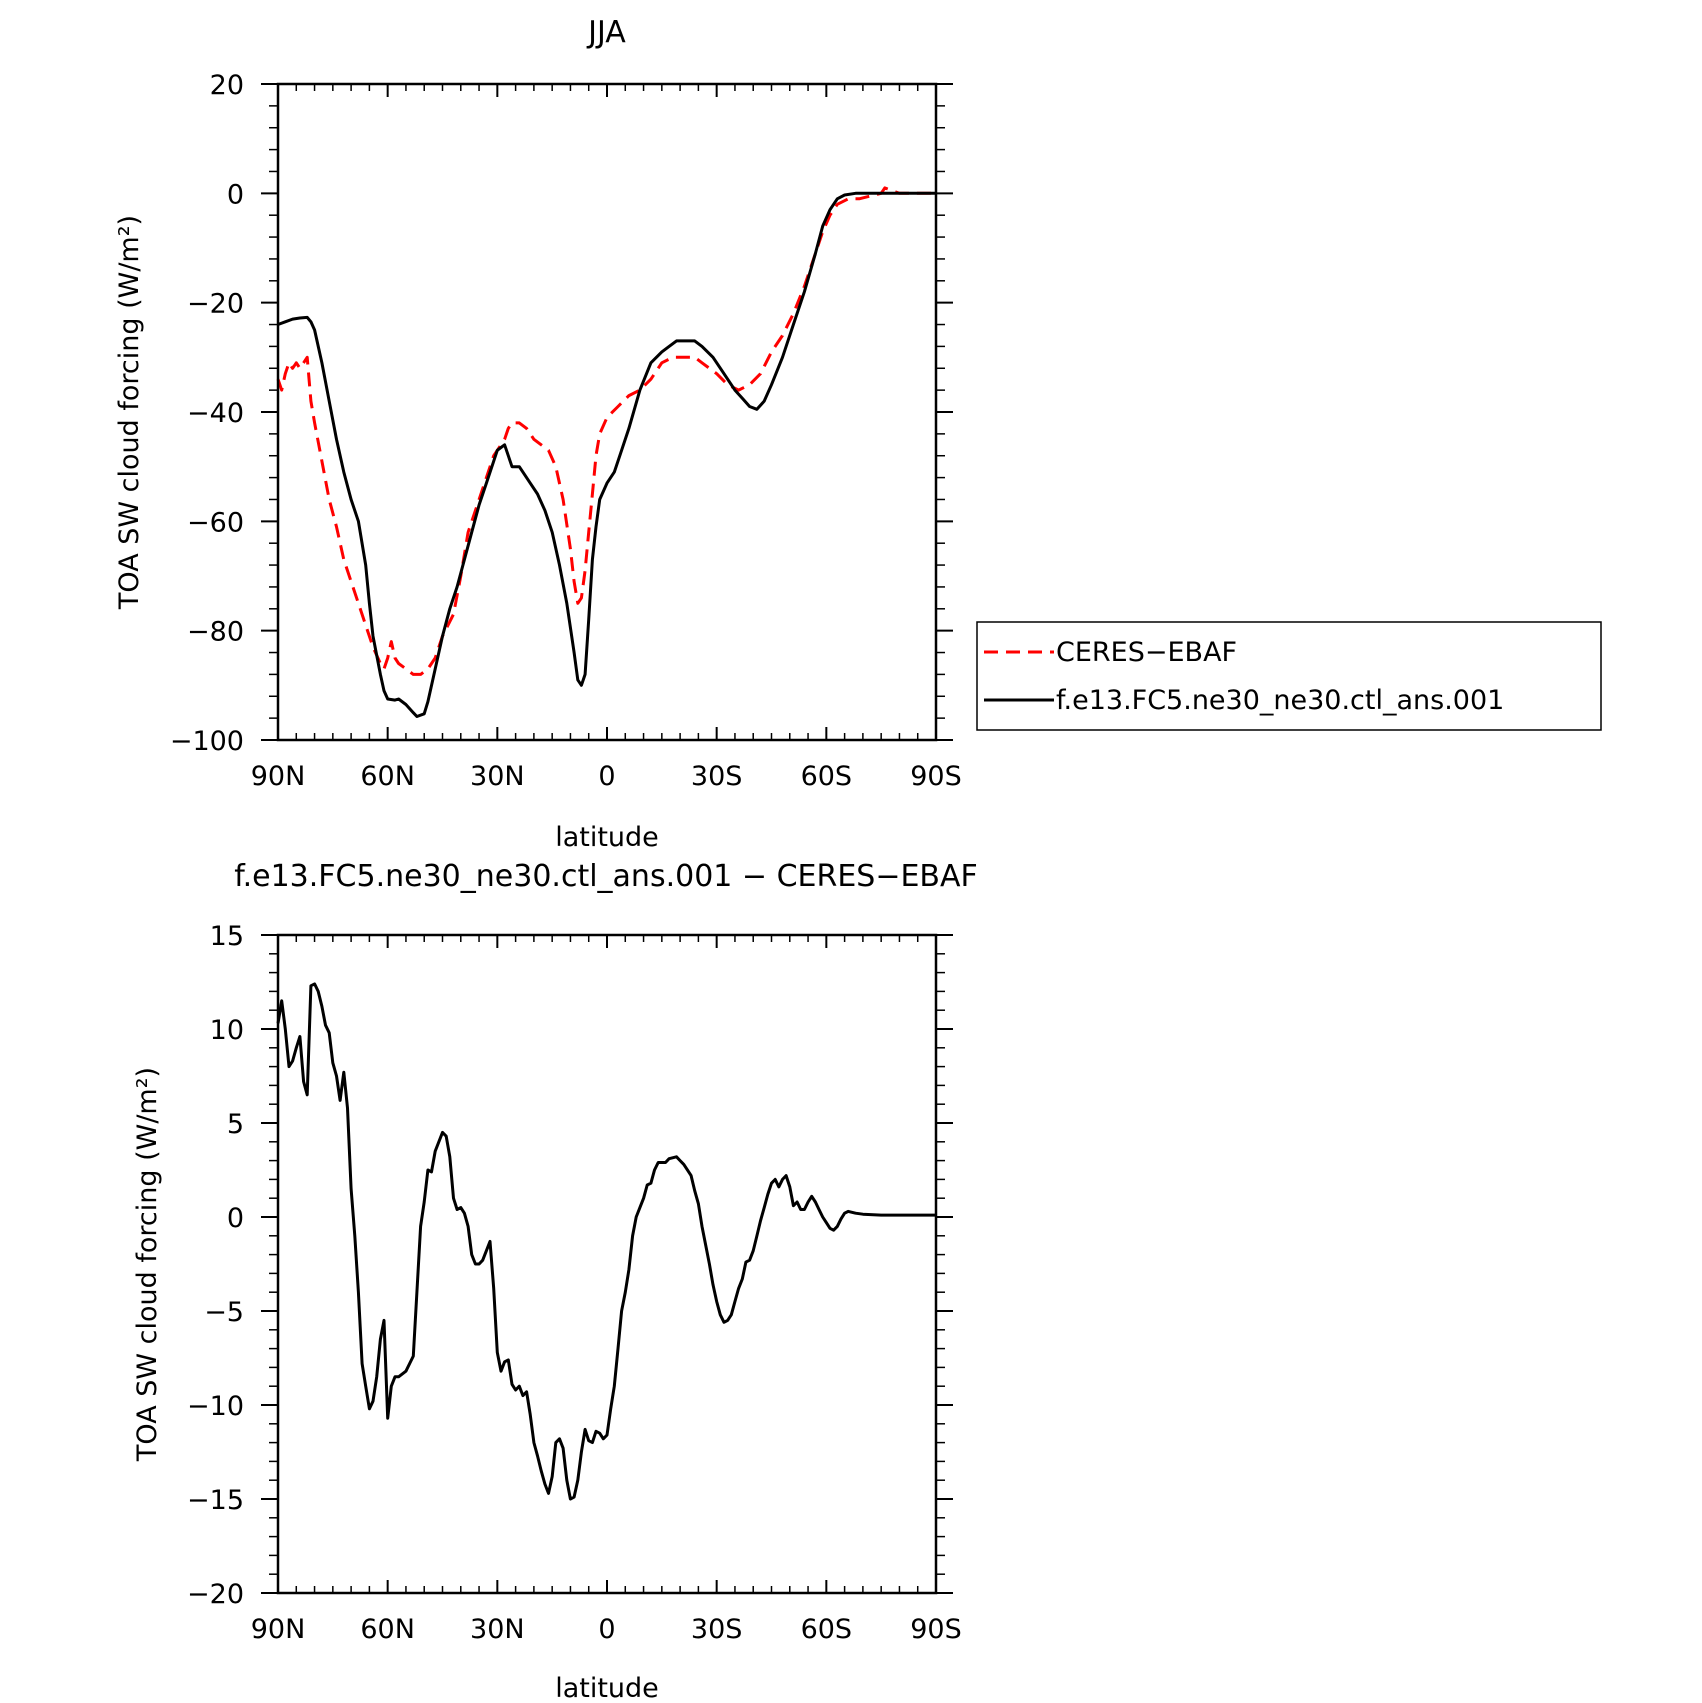  Describe the element at coordinates (827, 1629) in the screenshot. I see `bottom-x-tick-label-5: 60S` at that location.